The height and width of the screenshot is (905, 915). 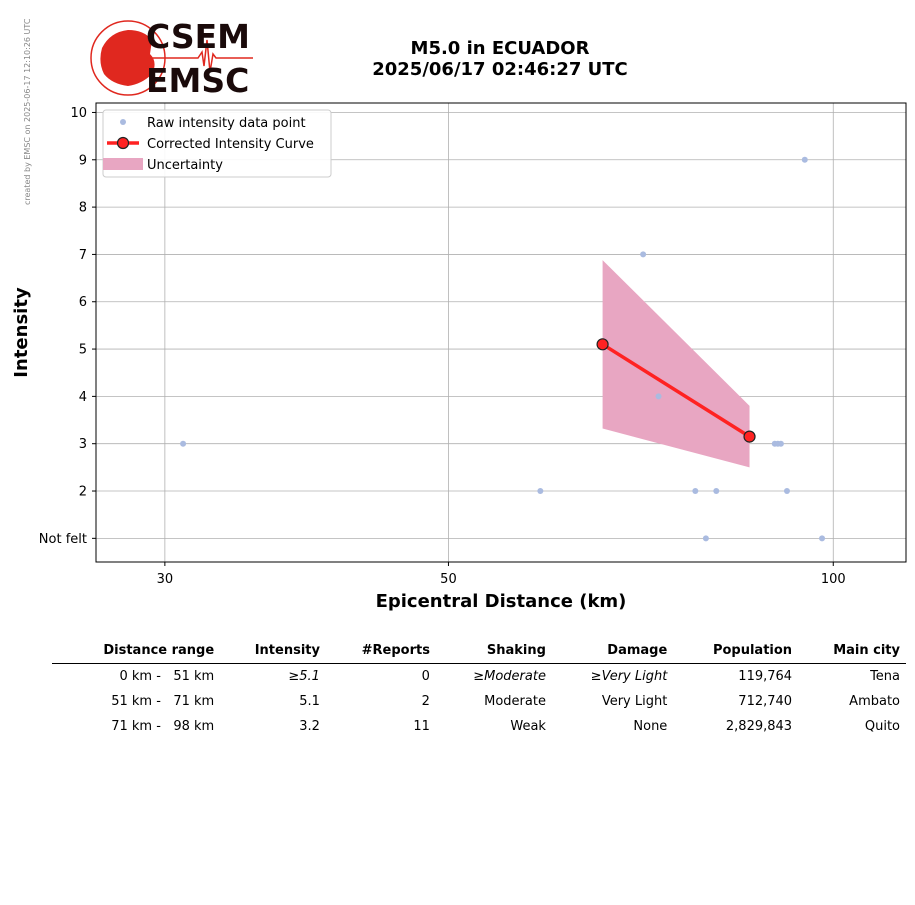 I want to click on logo-emsc: EMSC, so click(x=197, y=79).